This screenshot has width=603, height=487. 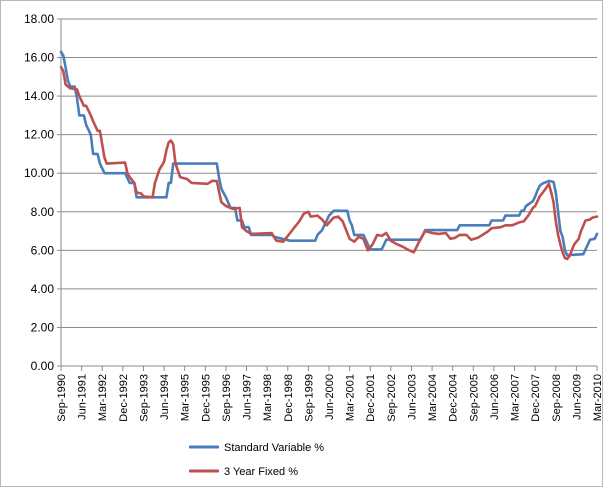 What do you see at coordinates (557, 398) in the screenshot?
I see `x-tick-label: Sep-2008` at bounding box center [557, 398].